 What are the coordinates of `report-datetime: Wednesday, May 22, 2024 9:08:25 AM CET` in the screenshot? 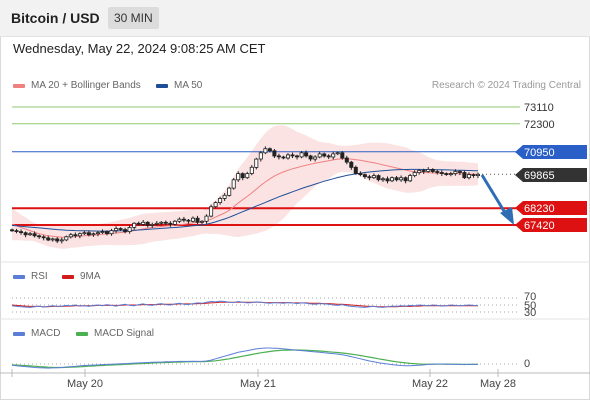 It's located at (139, 48).